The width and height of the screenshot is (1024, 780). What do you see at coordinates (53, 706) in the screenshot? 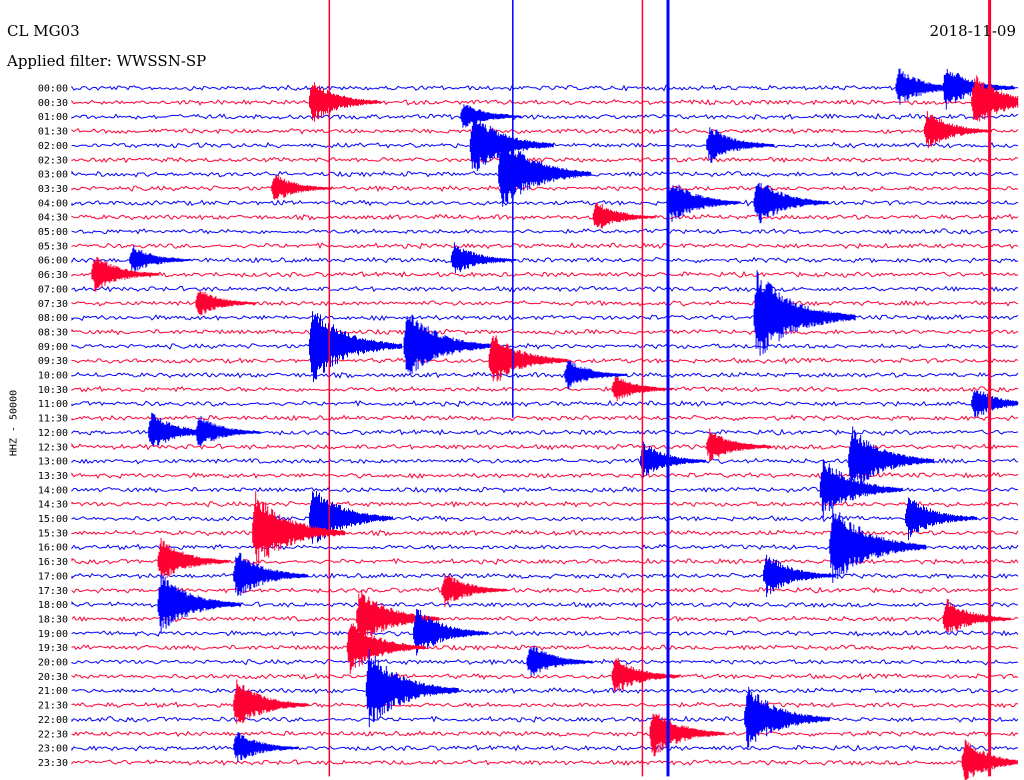
I see `row-label: 21:30` at bounding box center [53, 706].